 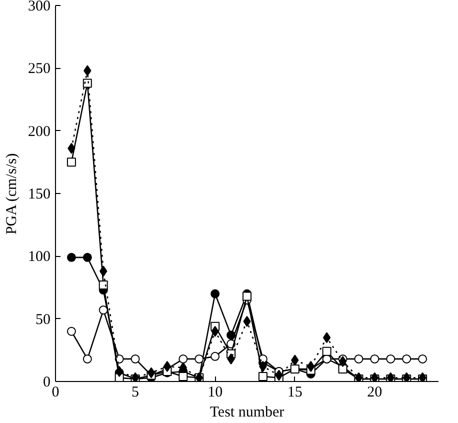 What do you see at coordinates (247, 412) in the screenshot?
I see `x-axis-title: Test number` at bounding box center [247, 412].